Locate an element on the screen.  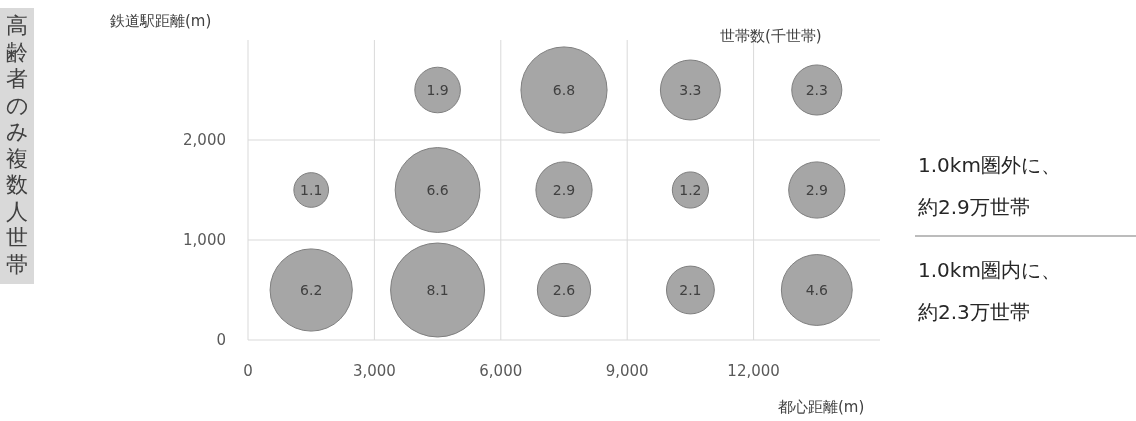
annotation: 2.6 is located at coordinates (564, 290).